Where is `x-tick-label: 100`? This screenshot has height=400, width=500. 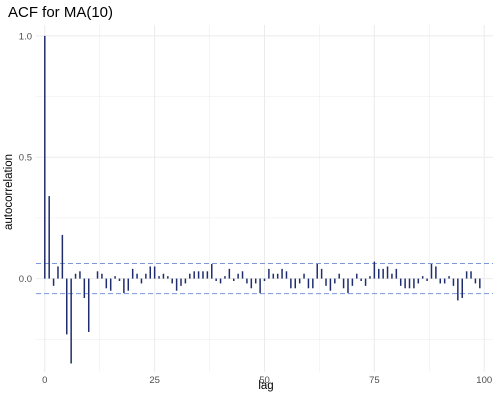
x-tick-label: 100 is located at coordinates (484, 380).